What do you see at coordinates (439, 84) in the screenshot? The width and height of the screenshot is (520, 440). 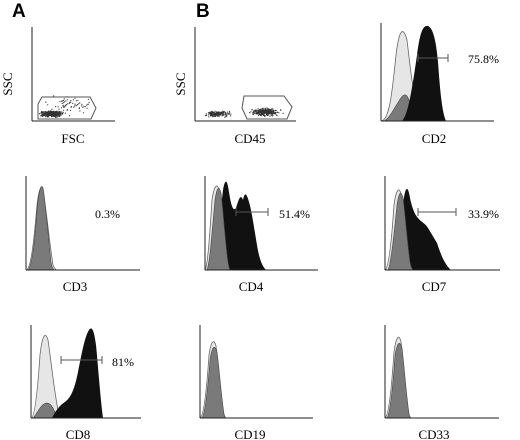 I see `histogram-cd2: 75.8% CD2` at bounding box center [439, 84].